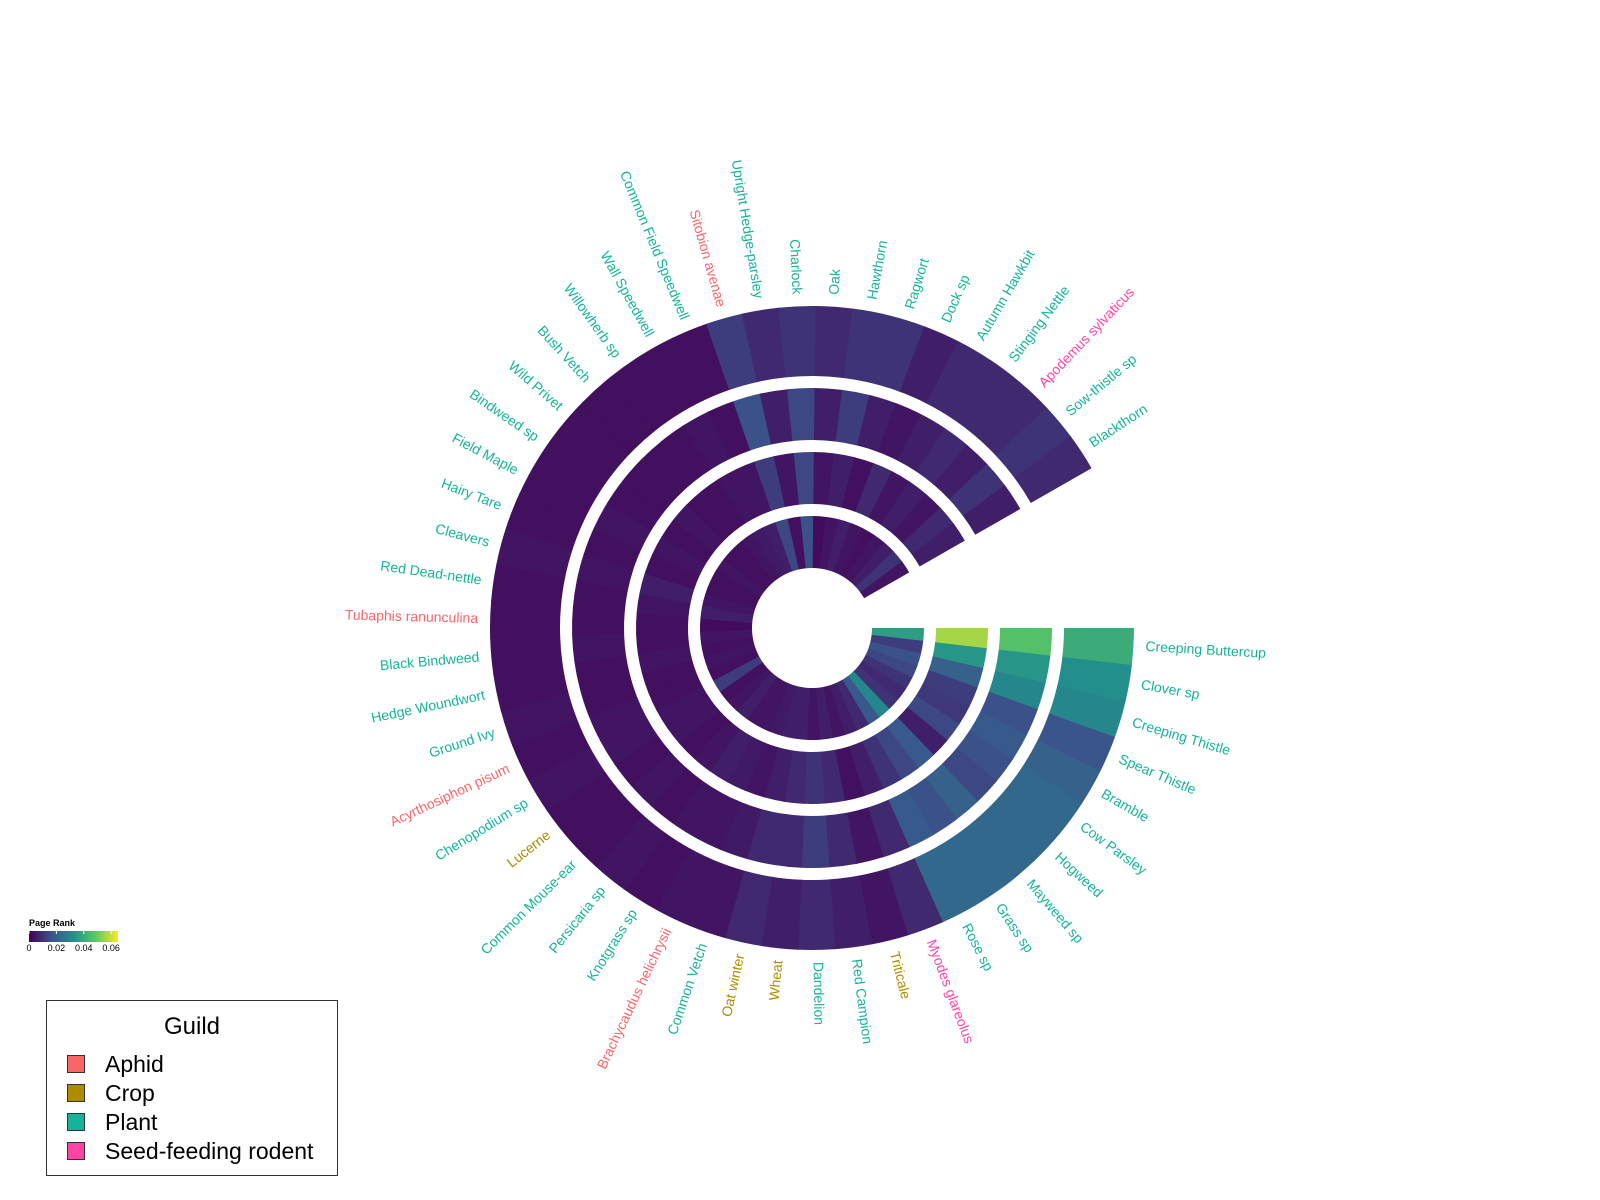 The width and height of the screenshot is (1600, 1200). I want to click on category-label: Creeping Buttercup, so click(1206, 649).